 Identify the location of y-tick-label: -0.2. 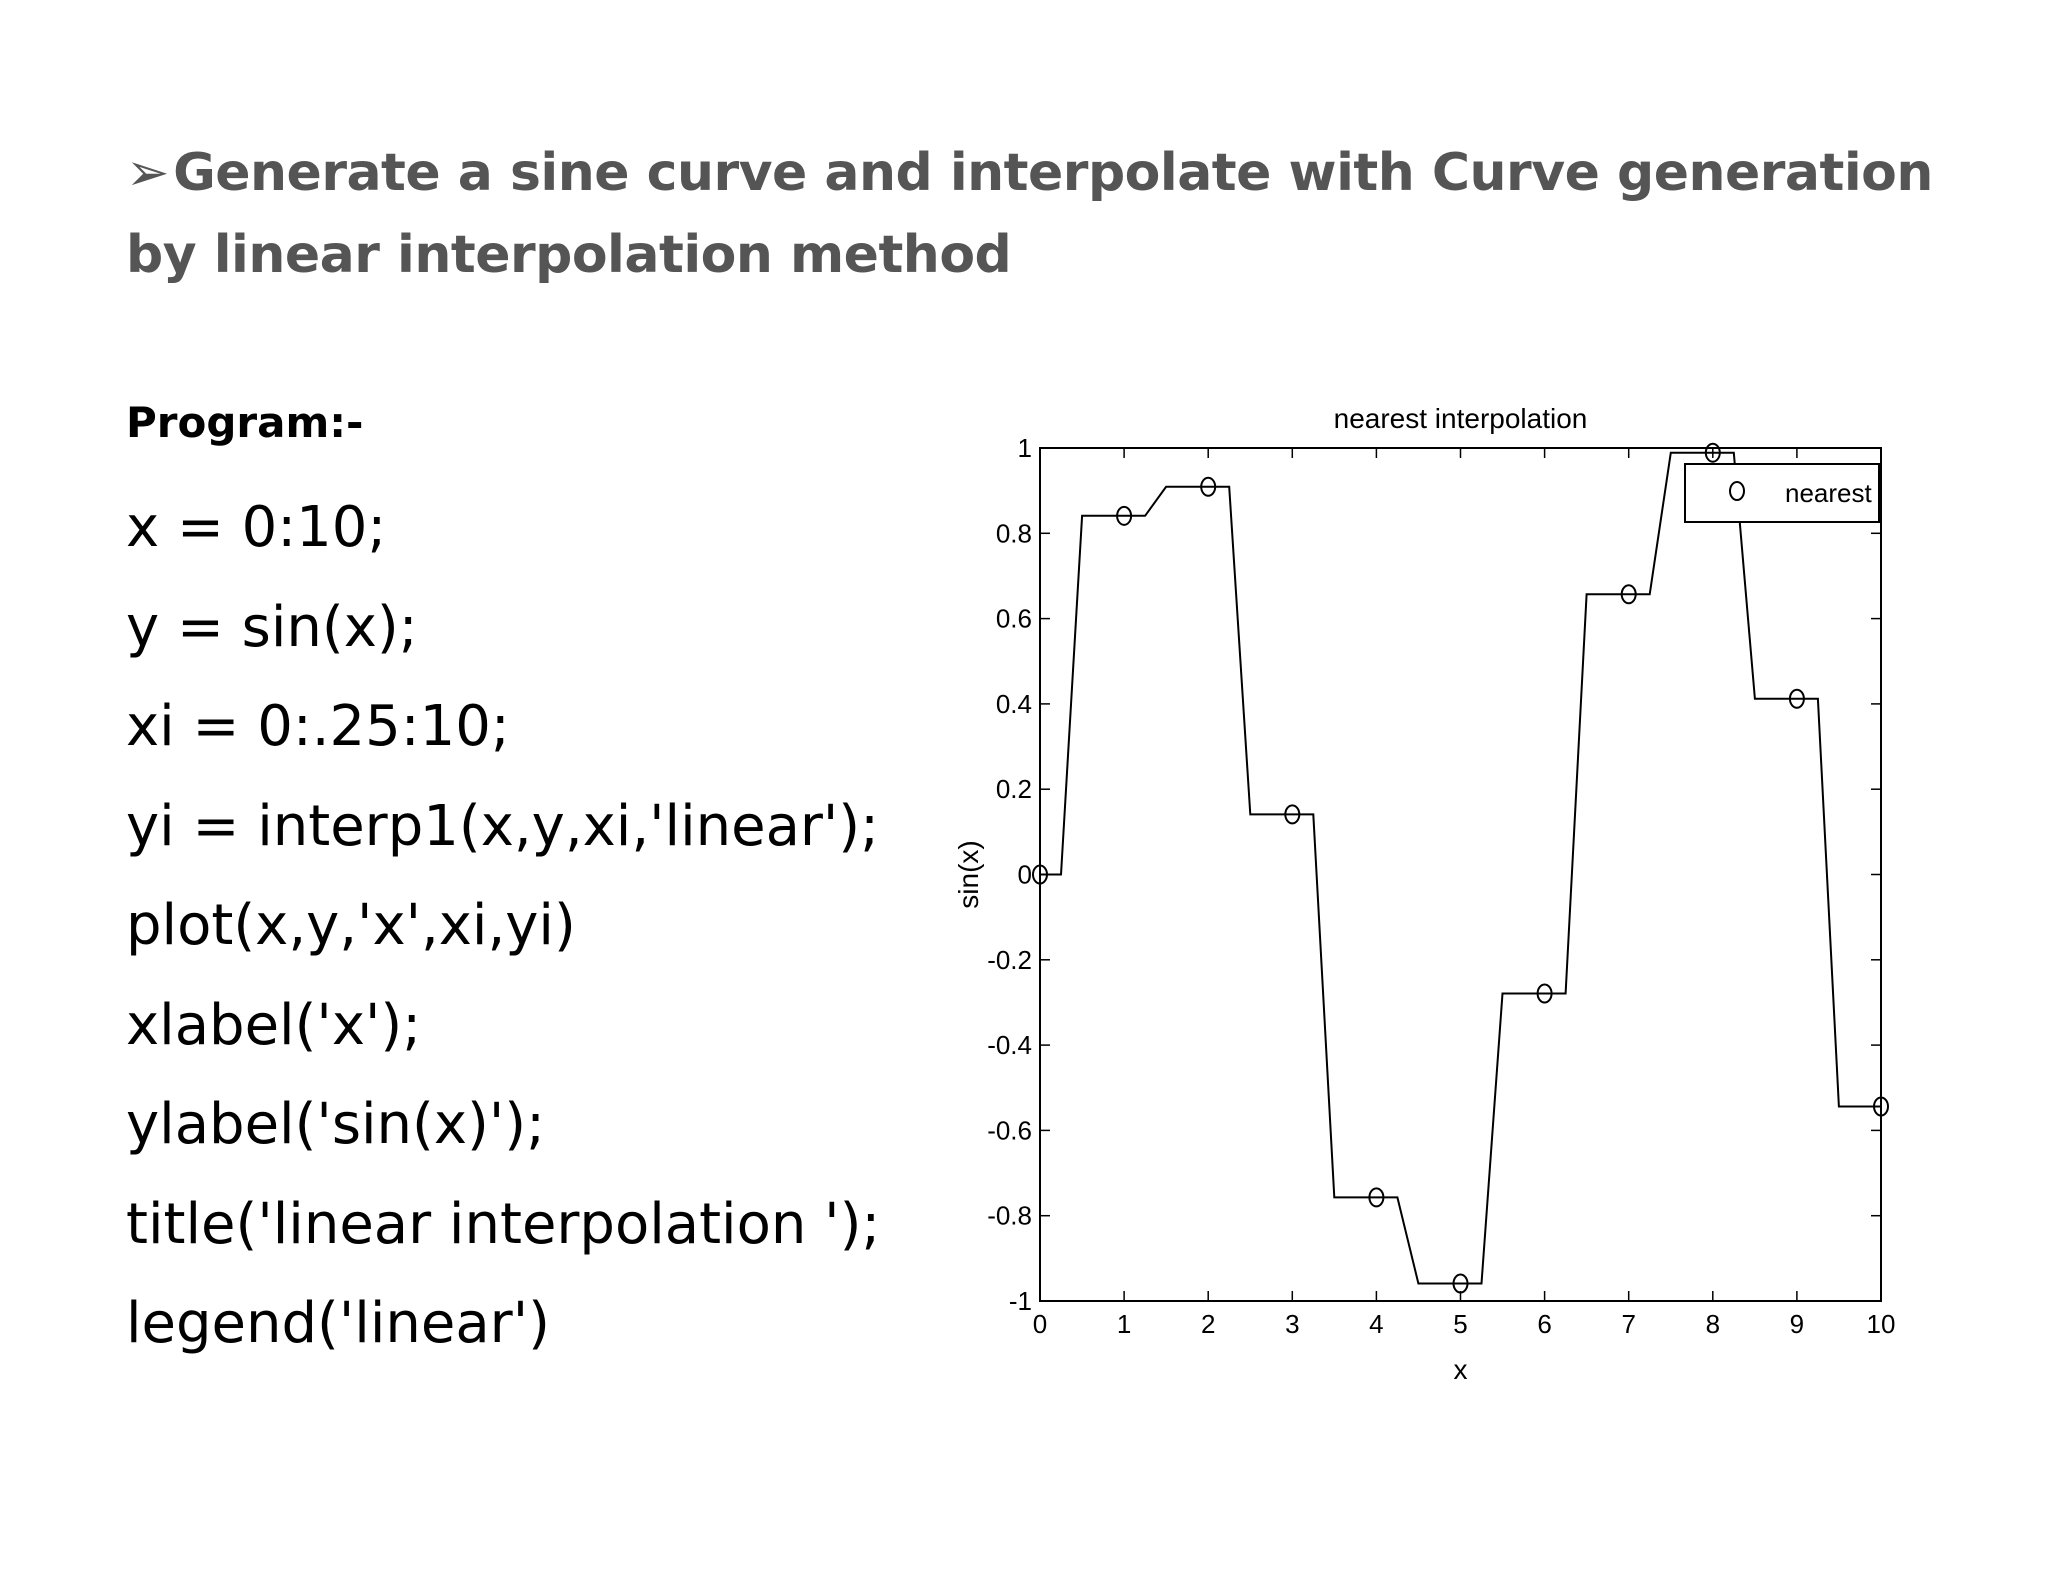
(1009, 960).